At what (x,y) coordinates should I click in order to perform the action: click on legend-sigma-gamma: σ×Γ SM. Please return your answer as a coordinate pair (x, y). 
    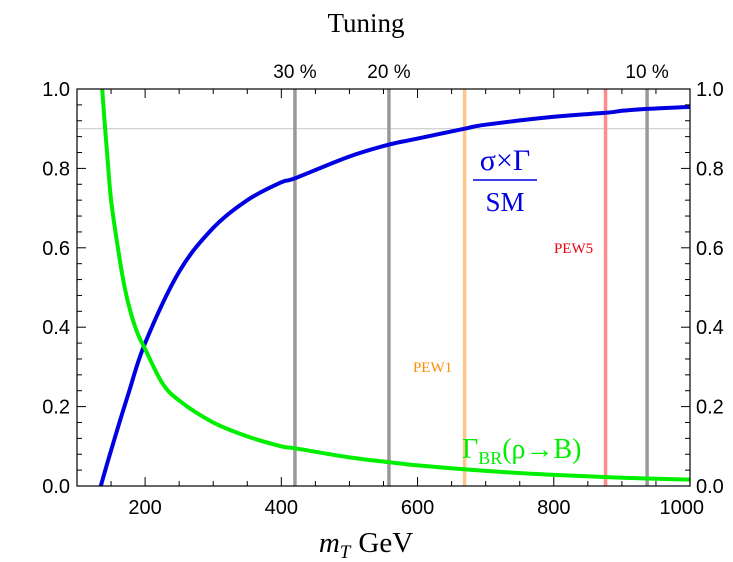
    Looking at the image, I should click on (505, 180).